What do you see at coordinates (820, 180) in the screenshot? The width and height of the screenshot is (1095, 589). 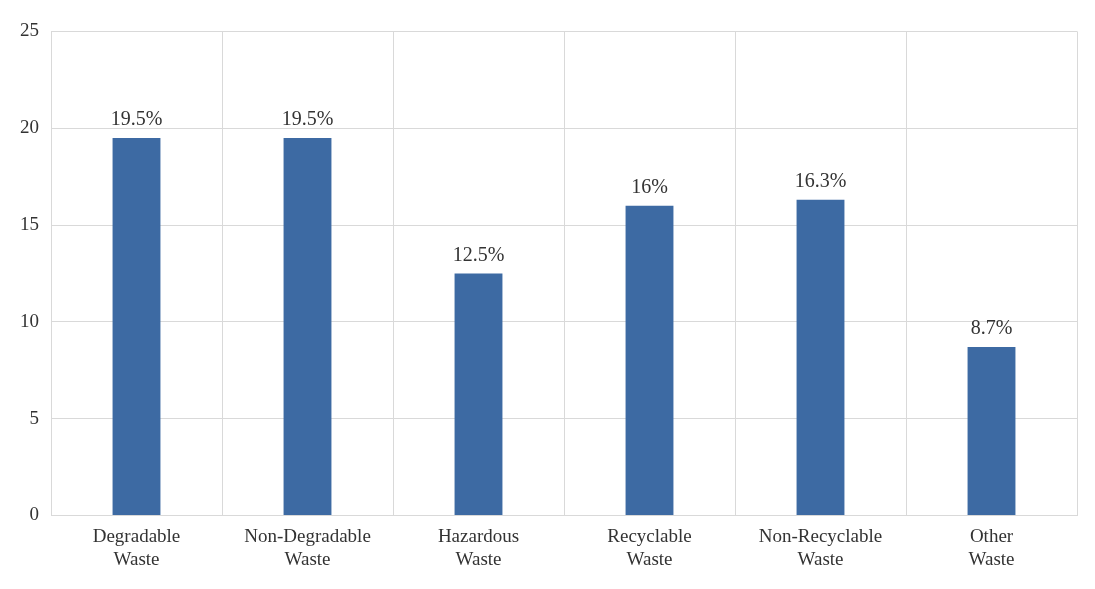 I see `data-label: 16.3%` at bounding box center [820, 180].